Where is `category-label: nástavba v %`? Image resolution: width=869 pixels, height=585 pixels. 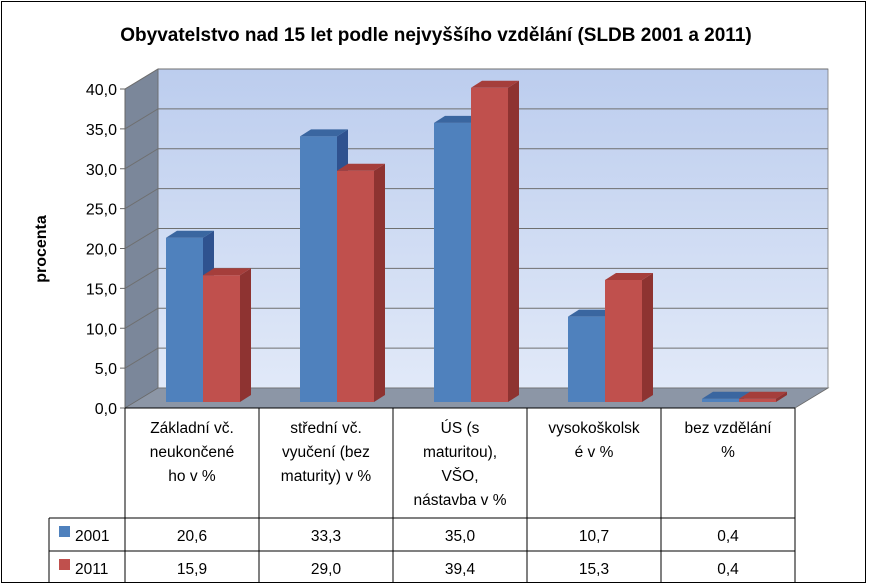 category-label: nástavba v % is located at coordinates (459, 500).